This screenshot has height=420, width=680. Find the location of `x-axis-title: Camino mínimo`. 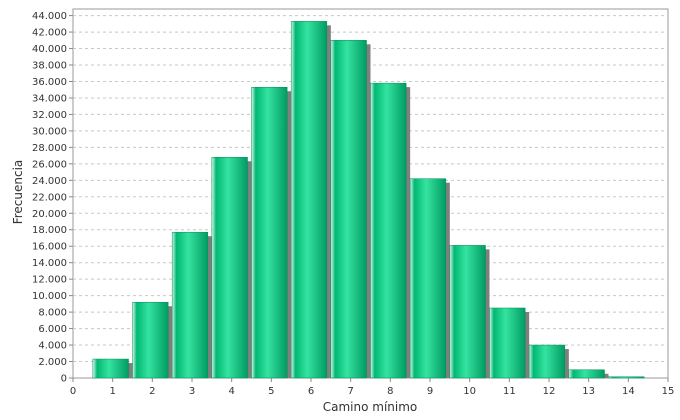

x-axis-title: Camino mínimo is located at coordinates (370, 407).